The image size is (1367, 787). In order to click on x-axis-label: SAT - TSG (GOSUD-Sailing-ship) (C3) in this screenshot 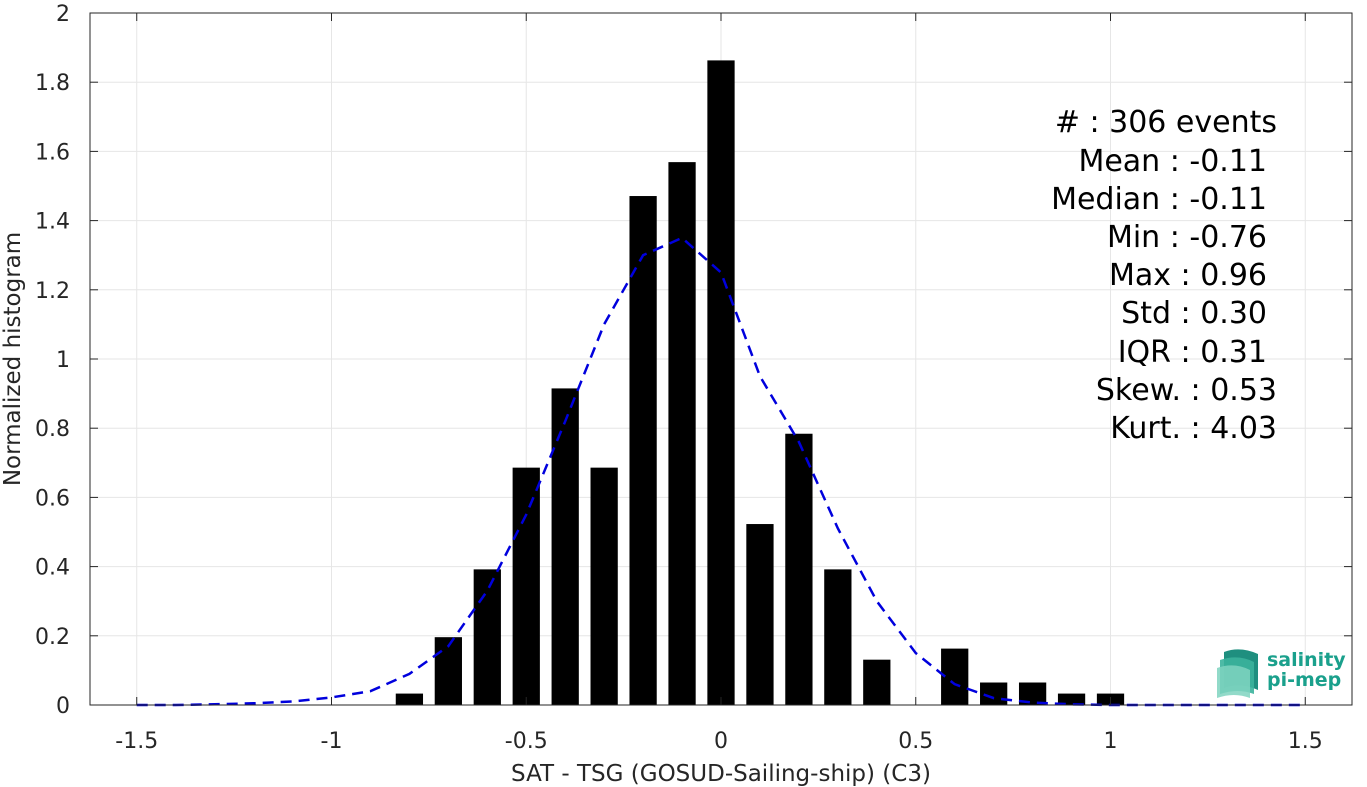, I will do `click(721, 774)`.